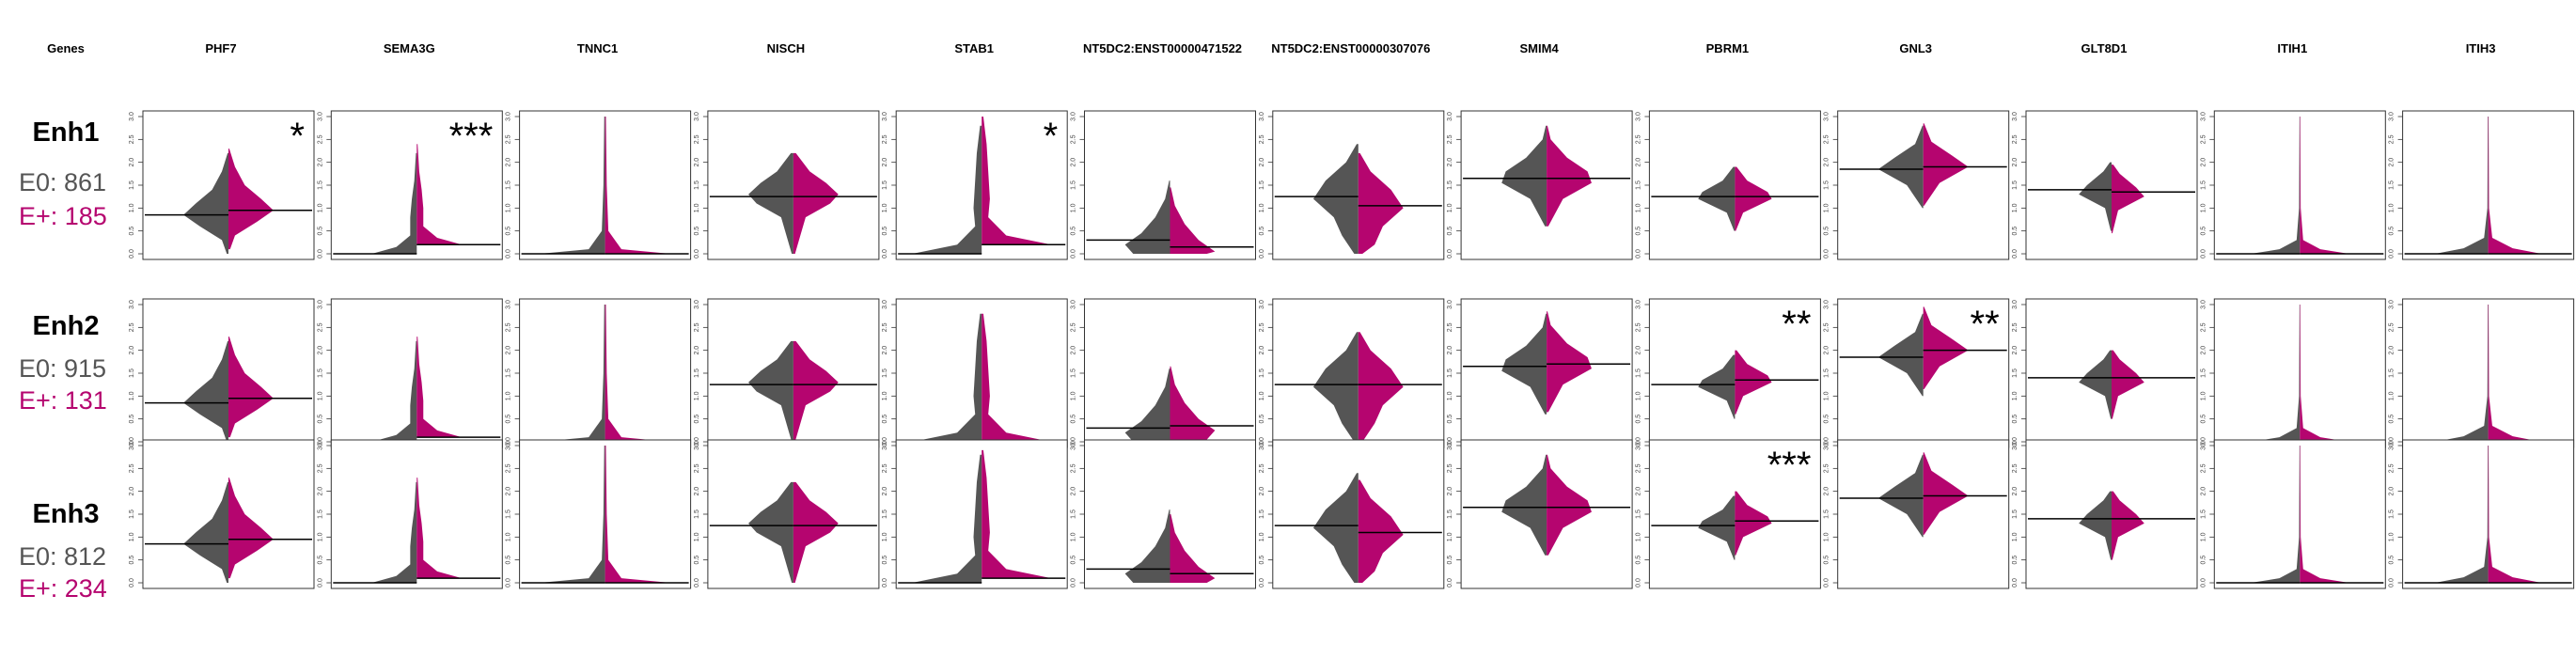 The image size is (2576, 658). Describe the element at coordinates (1351, 48) in the screenshot. I see `gene-header-nt5dc2-enst00000307076: NT5DC2:ENST00000307076` at that location.